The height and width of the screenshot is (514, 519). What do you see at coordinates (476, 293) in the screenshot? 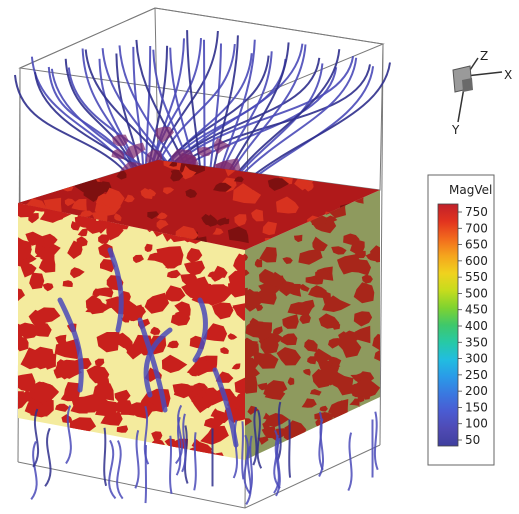
I see `legend-tick-label: 500` at bounding box center [476, 293].